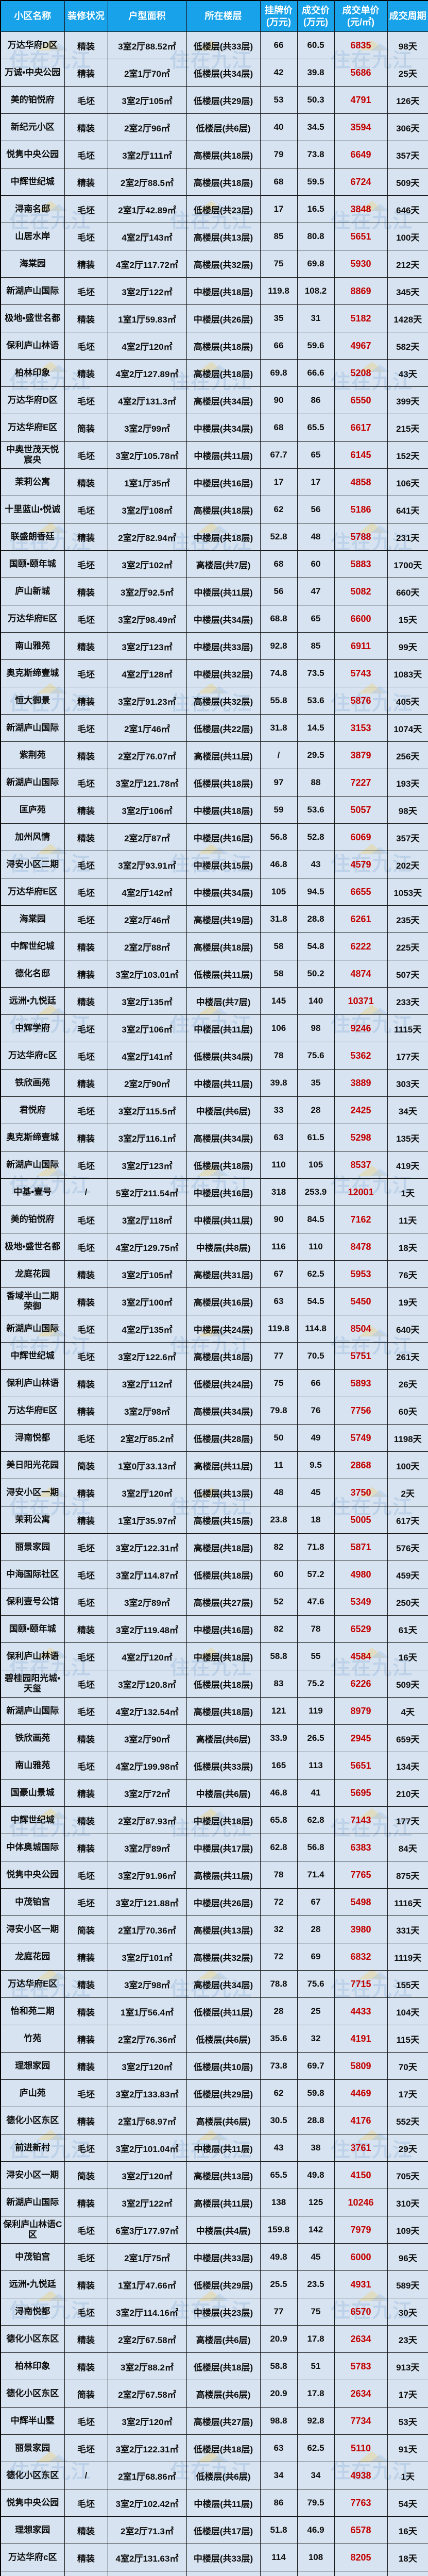  Describe the element at coordinates (279, 373) in the screenshot. I see `cell-listing-price: 69.8` at that location.